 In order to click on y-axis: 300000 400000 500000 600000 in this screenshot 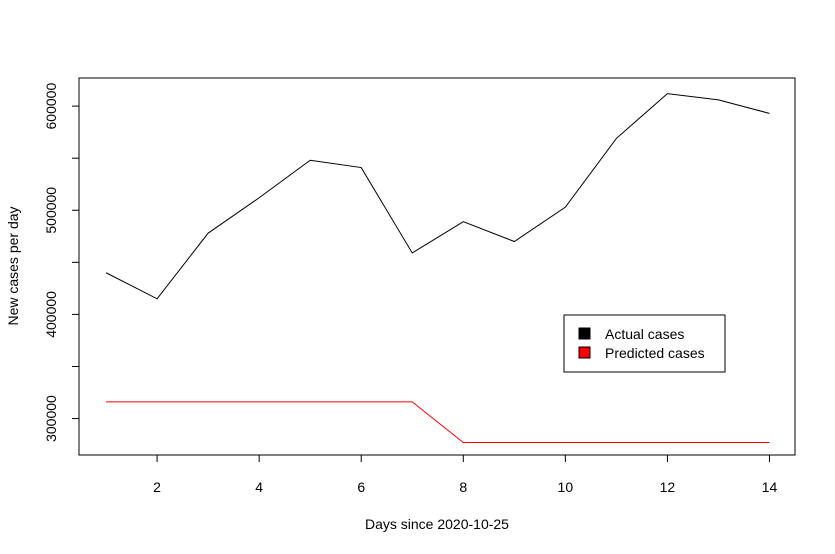, I will do `click(61, 262)`.